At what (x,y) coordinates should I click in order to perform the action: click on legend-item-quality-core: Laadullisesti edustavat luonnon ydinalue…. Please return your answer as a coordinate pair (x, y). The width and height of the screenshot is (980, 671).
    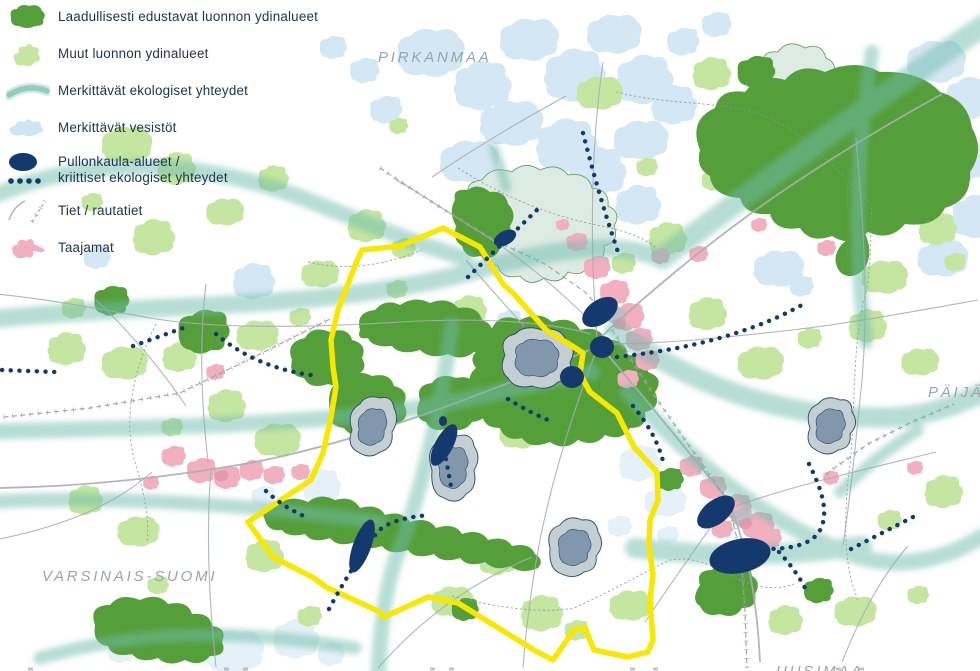
    Looking at the image, I should click on (182, 17).